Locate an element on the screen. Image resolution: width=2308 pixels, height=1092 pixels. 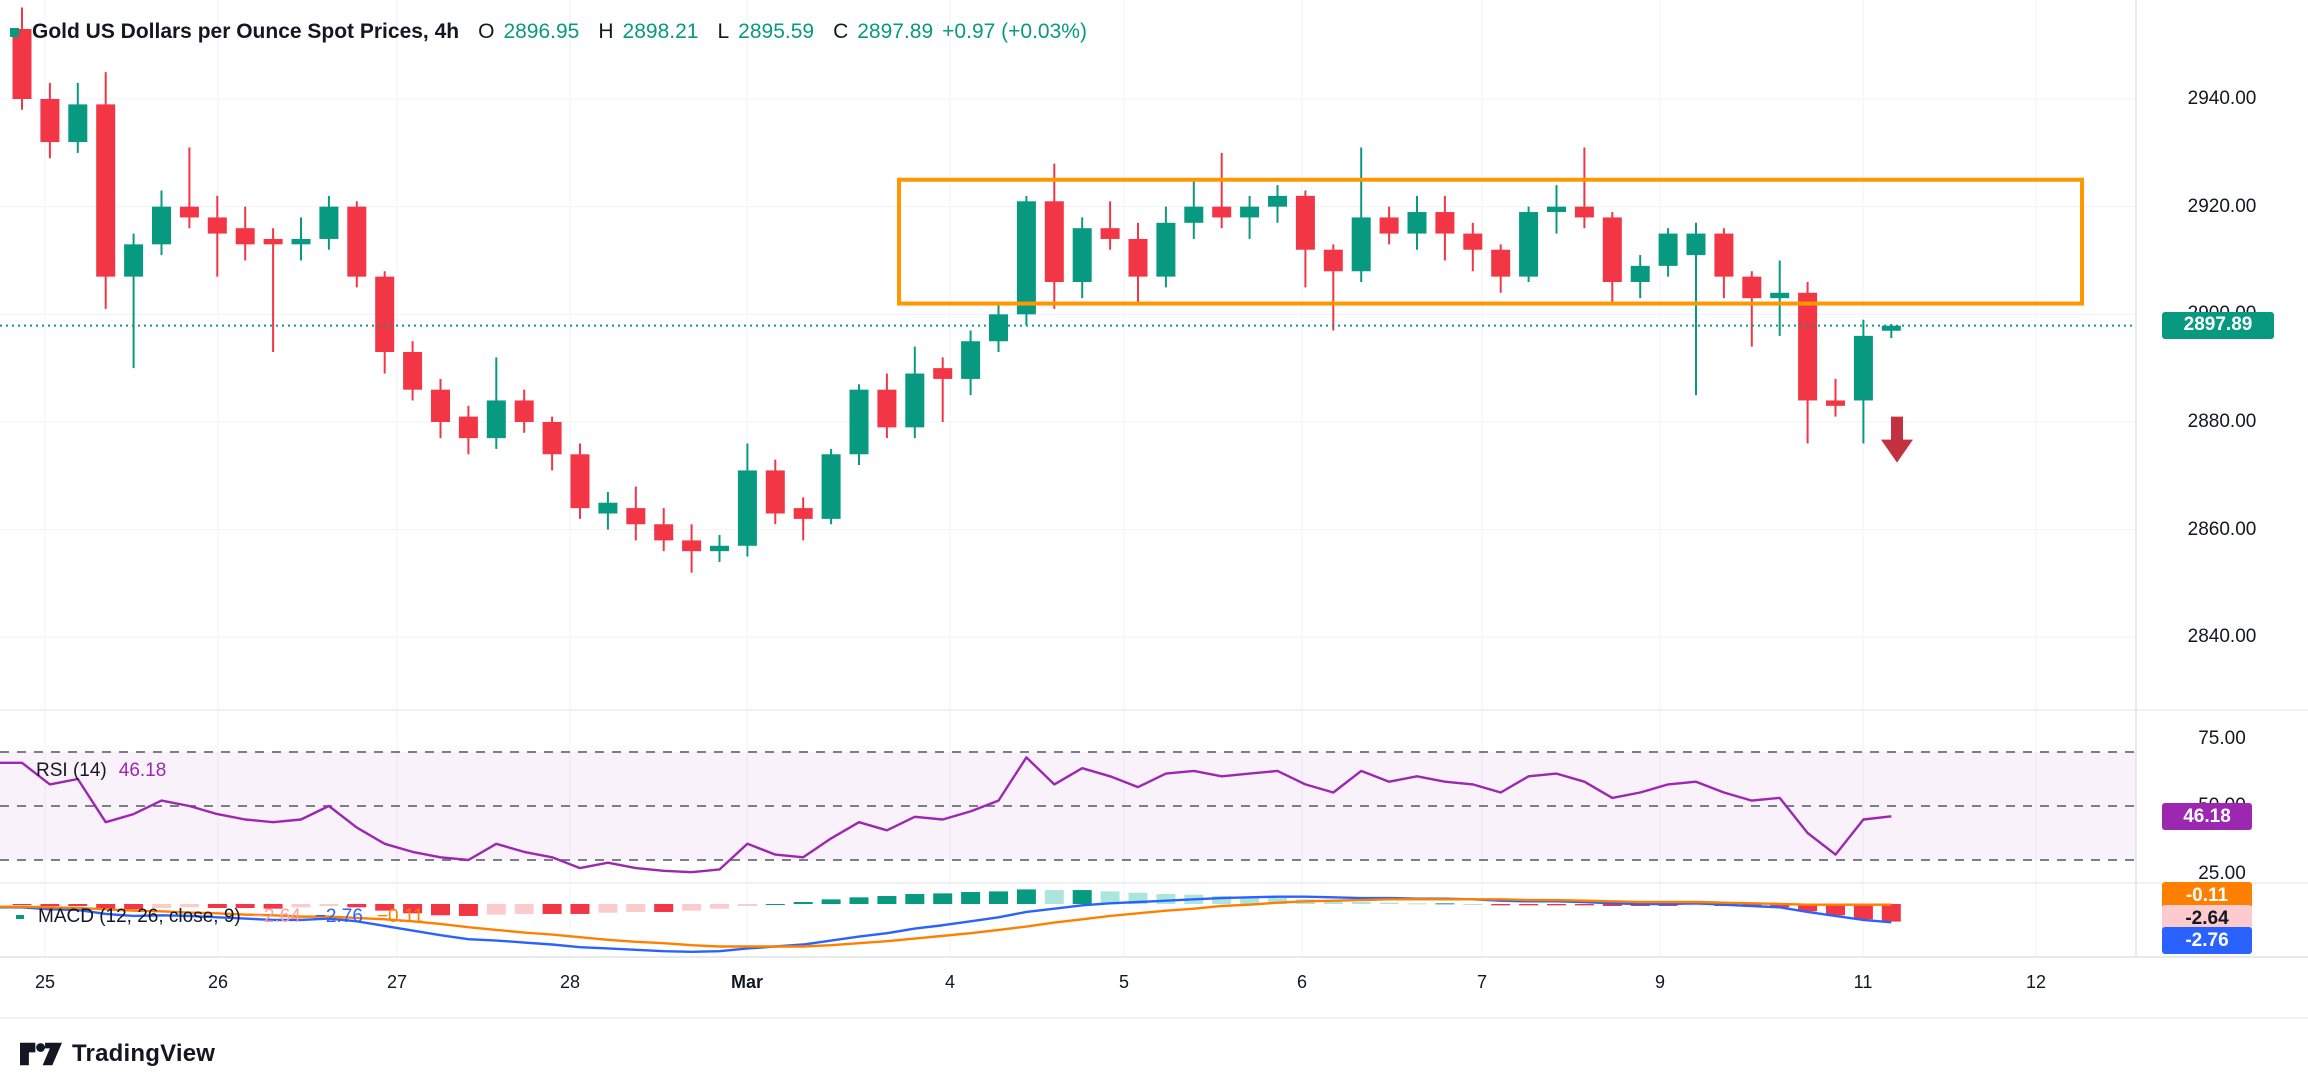
open-prefix: O is located at coordinates (486, 31).